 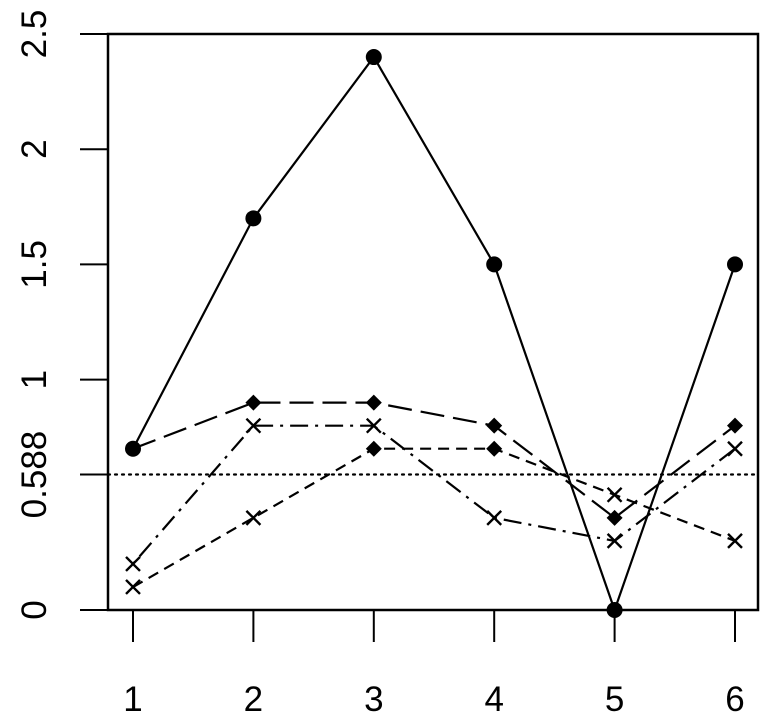 I want to click on y-tick-label-3: 1, so click(x=34, y=379).